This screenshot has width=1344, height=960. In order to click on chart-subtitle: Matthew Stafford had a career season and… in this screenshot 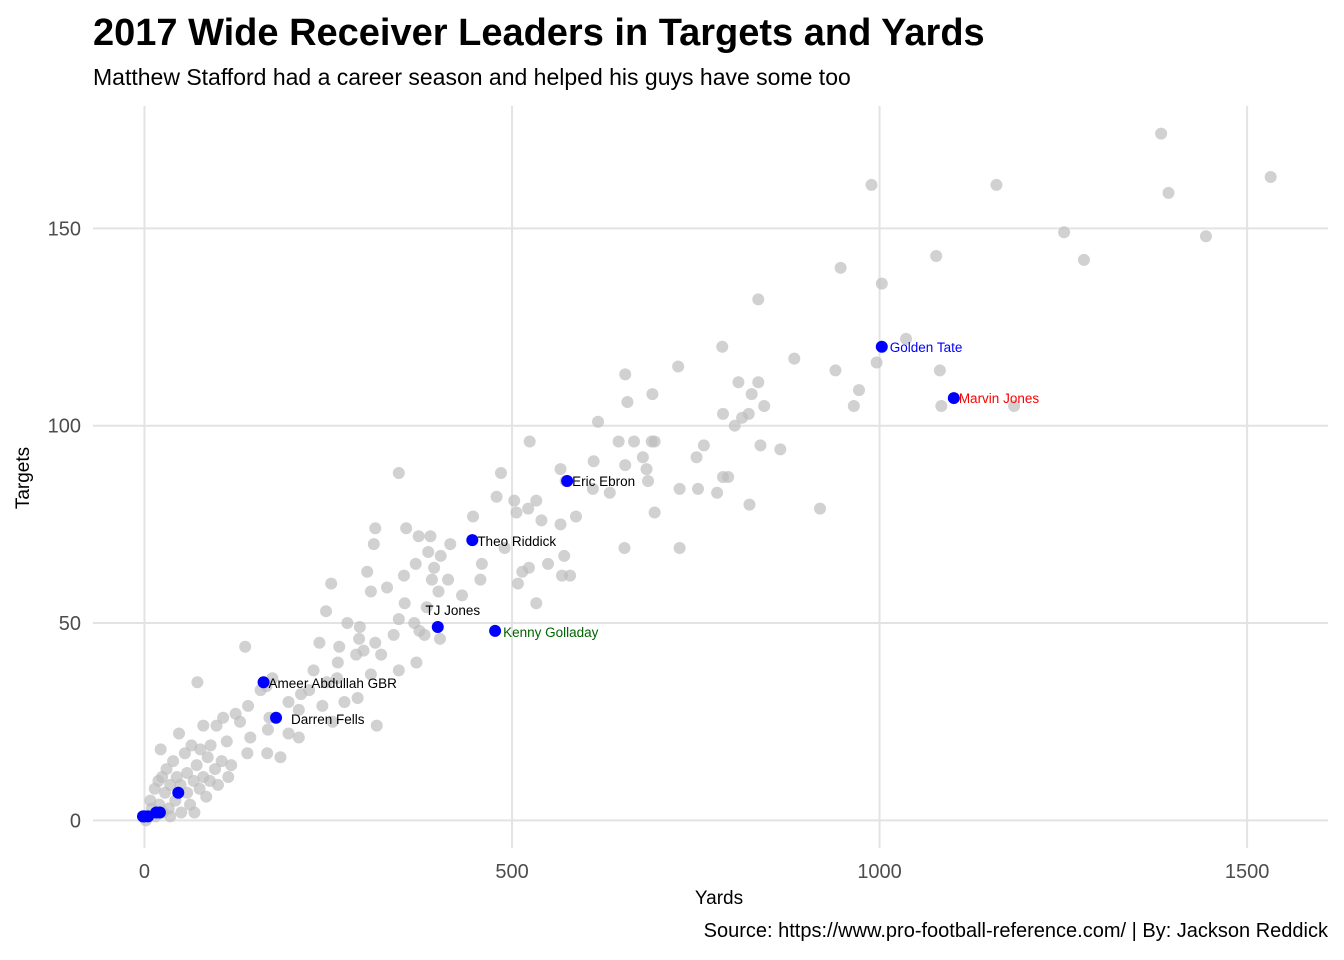, I will do `click(472, 77)`.